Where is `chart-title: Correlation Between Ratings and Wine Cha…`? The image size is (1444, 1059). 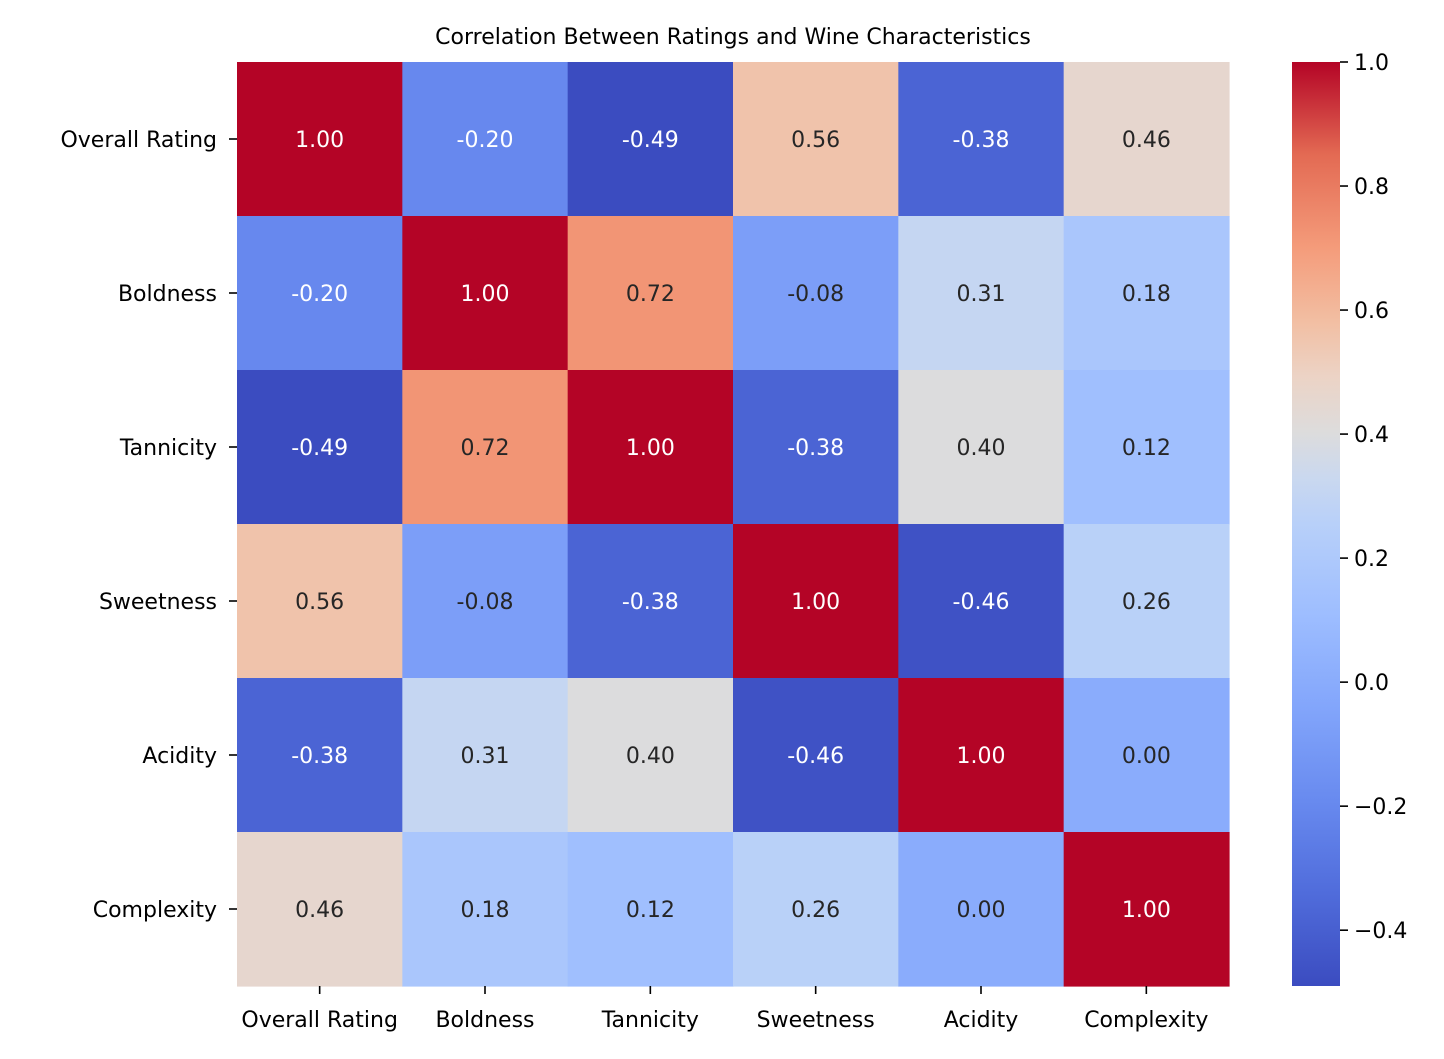
chart-title: Correlation Between Ratings and Wine Cha… is located at coordinates (733, 37).